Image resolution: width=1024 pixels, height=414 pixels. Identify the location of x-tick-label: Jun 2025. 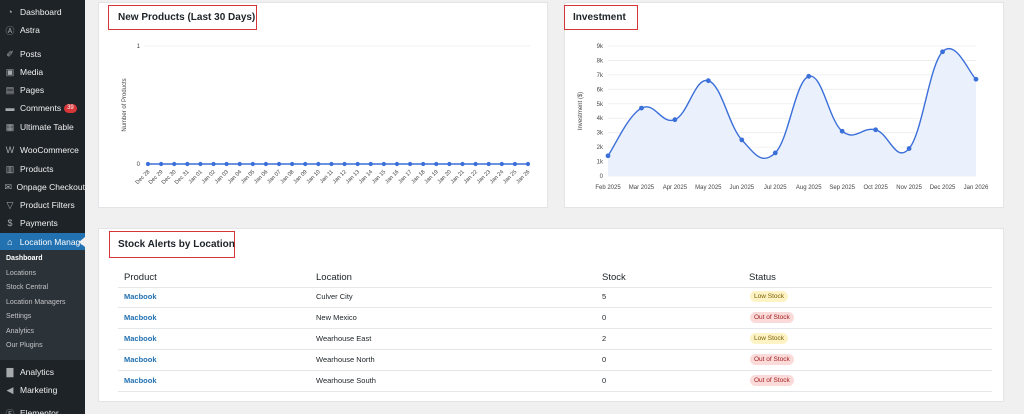
(741, 188).